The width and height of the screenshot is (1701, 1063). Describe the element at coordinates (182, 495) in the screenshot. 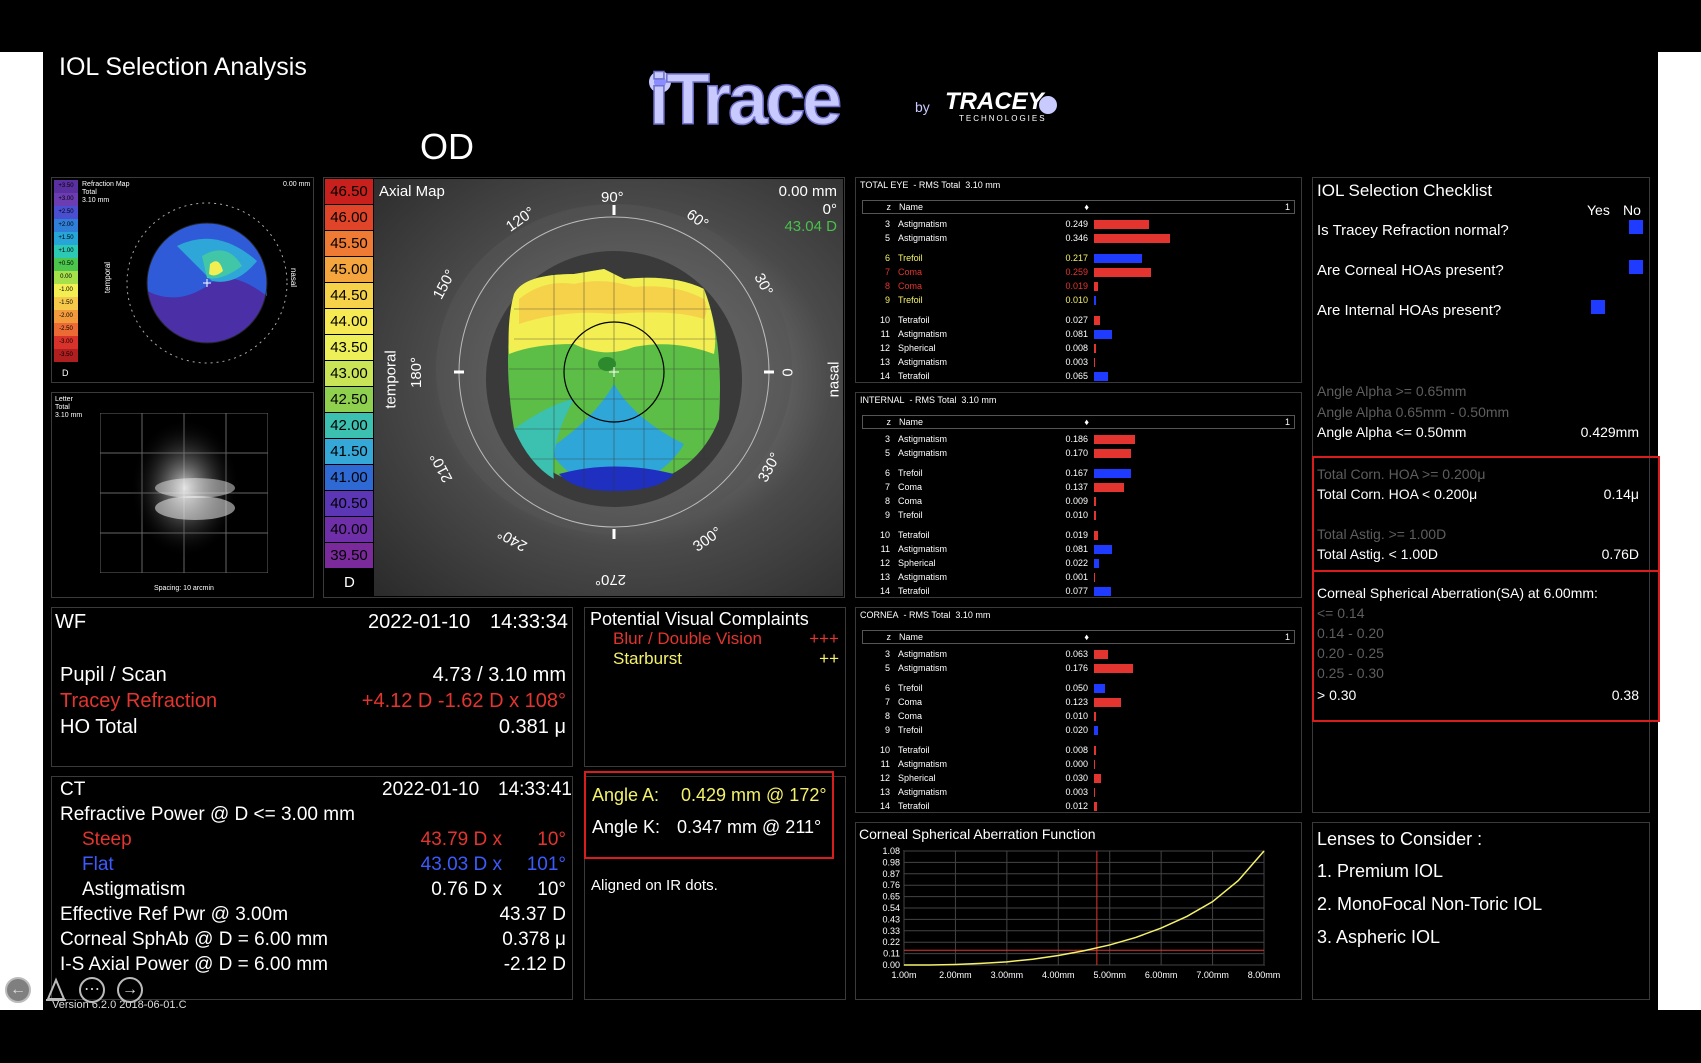

I see `psf-panel: Letter Total 3.10 mm Spacing: 10 arcmin` at that location.